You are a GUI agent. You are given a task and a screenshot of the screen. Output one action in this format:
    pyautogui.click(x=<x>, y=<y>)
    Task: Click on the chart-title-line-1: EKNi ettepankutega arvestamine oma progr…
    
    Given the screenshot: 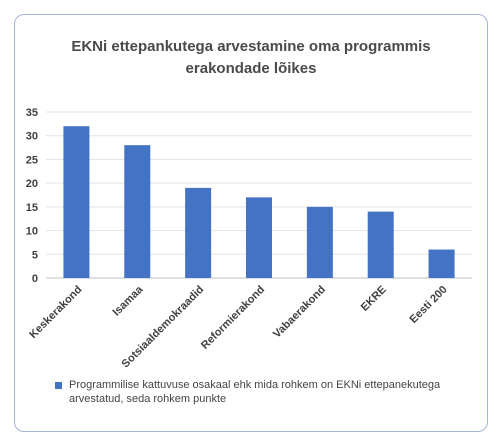 What is the action you would take?
    pyautogui.click(x=251, y=46)
    